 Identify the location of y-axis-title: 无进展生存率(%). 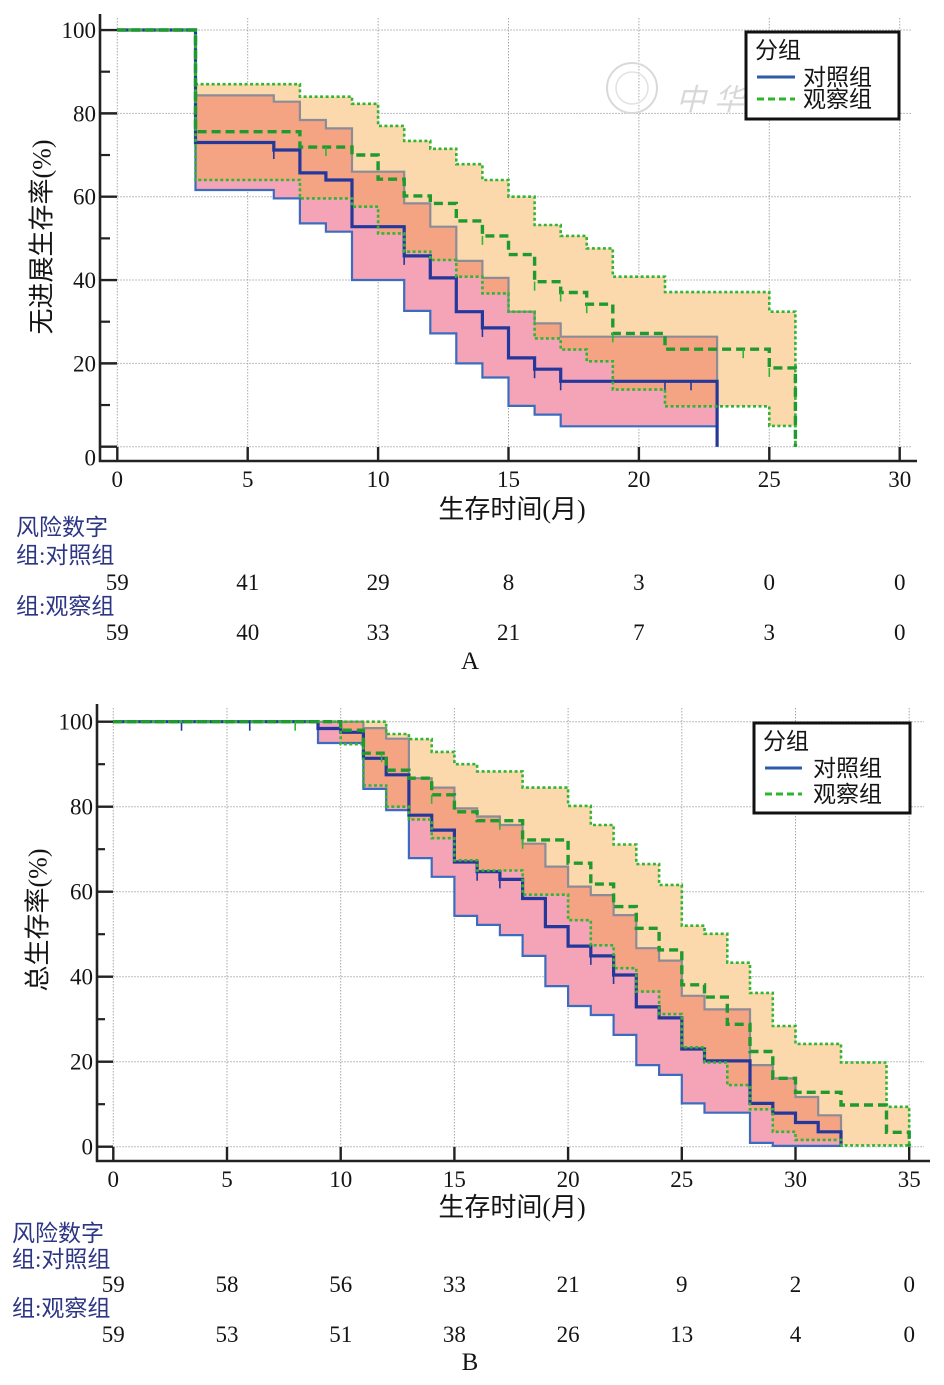
(42, 237).